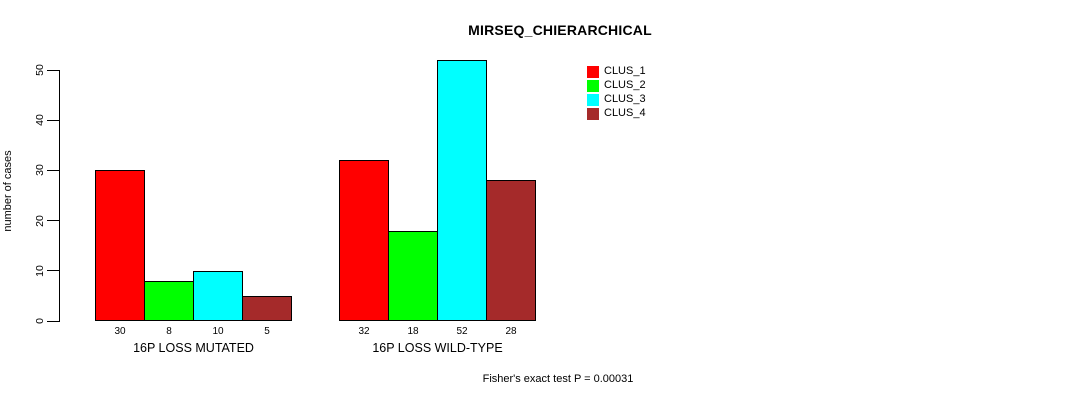 The height and width of the screenshot is (400, 1090). Describe the element at coordinates (59, 196) in the screenshot. I see `y-axis-line` at that location.